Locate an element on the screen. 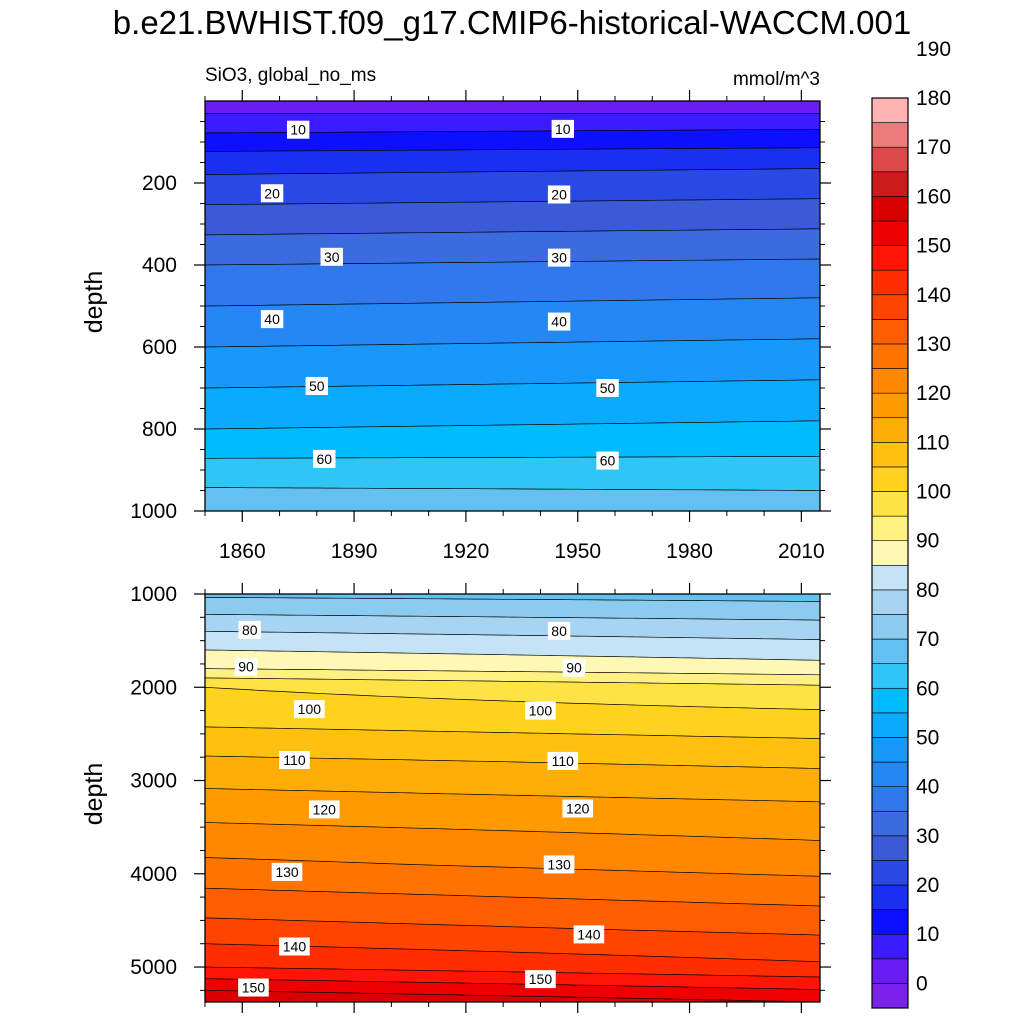 This screenshot has width=1024, height=1024. colorbar-label: 90 is located at coordinates (927, 541).